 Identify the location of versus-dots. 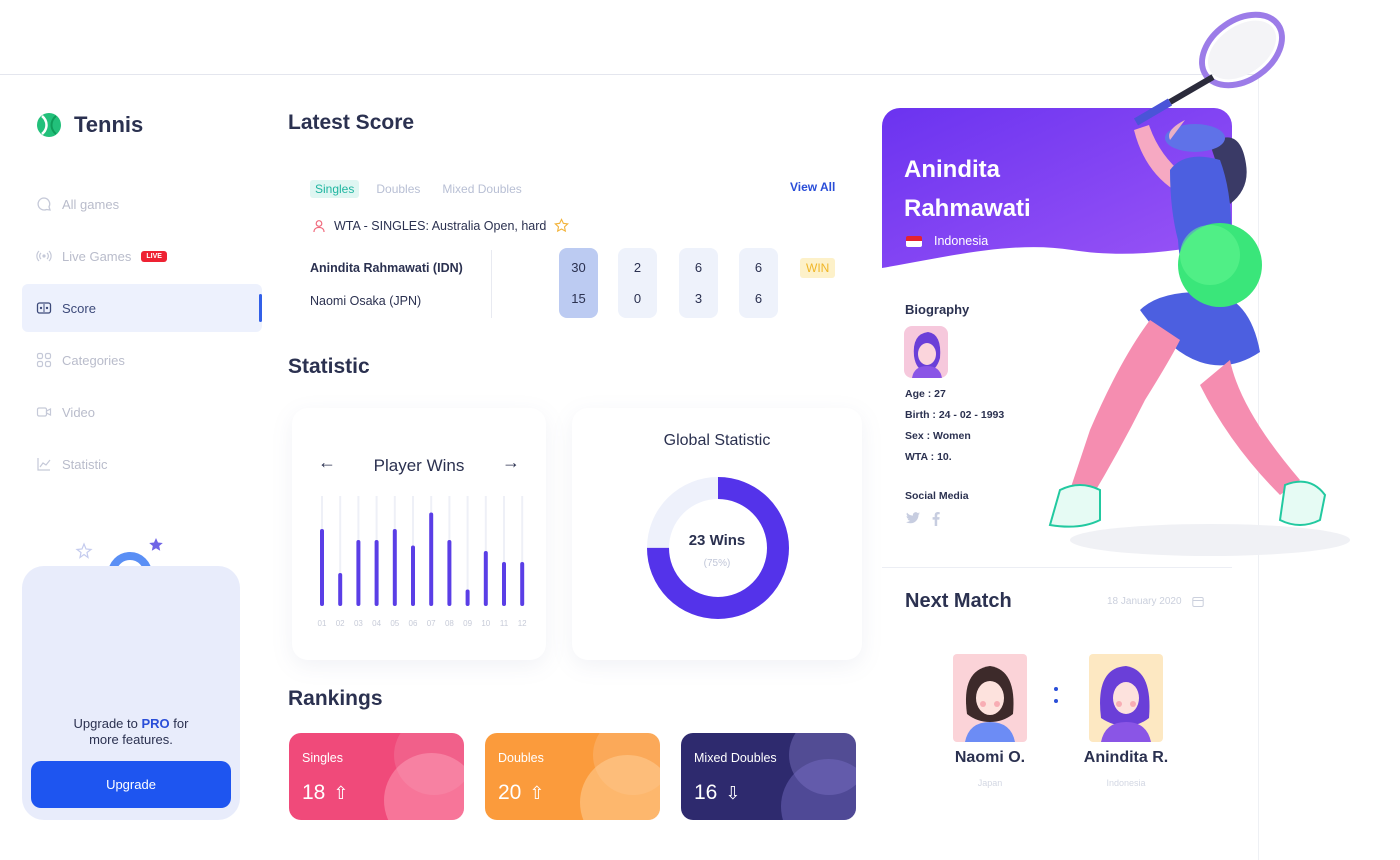
(1056, 695).